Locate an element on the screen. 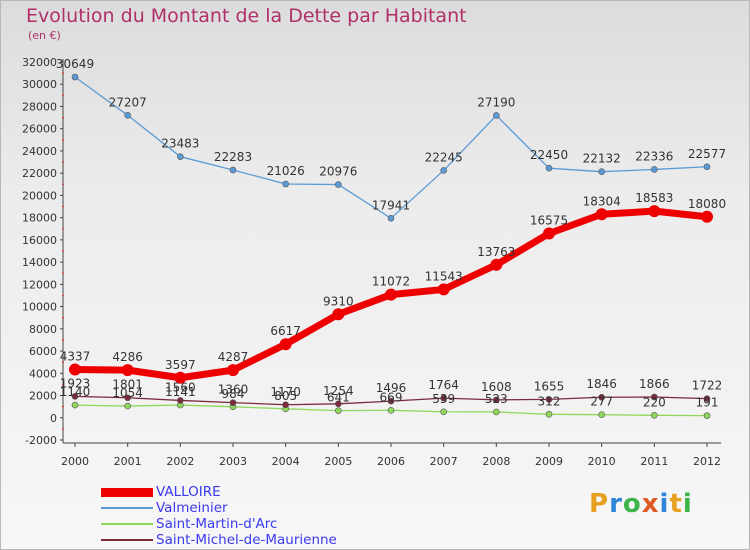  data-label: 805 is located at coordinates (285, 396).